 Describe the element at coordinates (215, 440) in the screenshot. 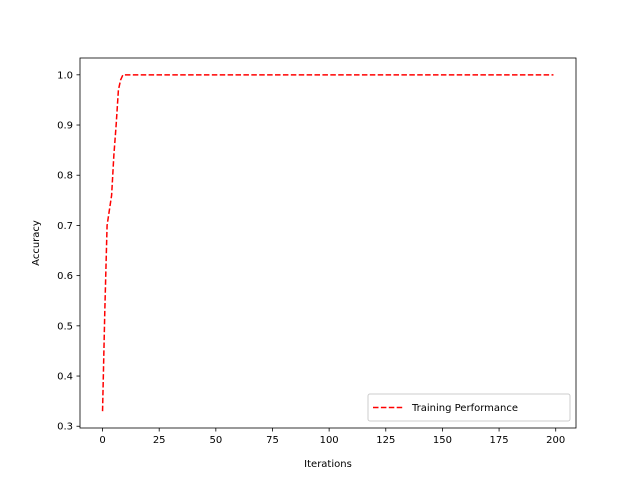

I see `x-tick-label: 50` at that location.